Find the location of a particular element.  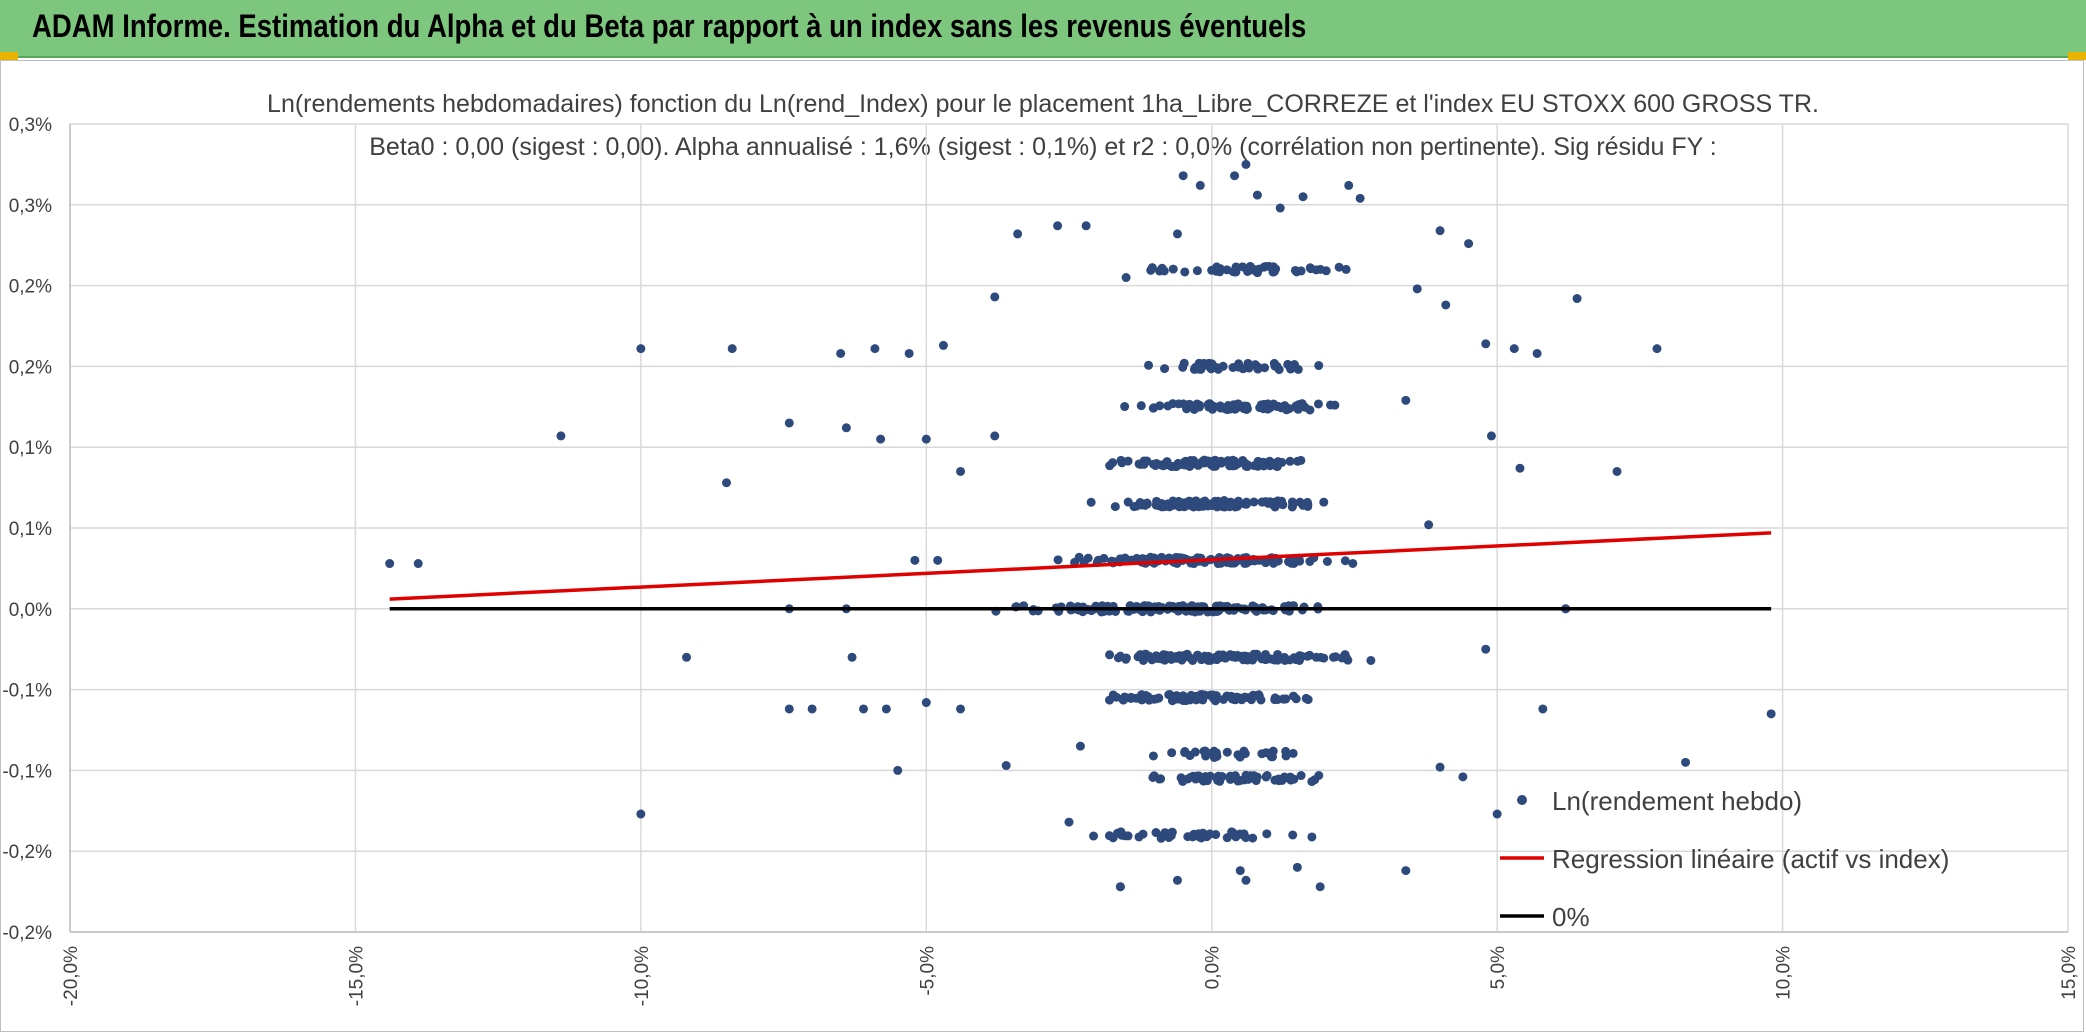

x-tick-label: 0,0% is located at coordinates (1213, 967).